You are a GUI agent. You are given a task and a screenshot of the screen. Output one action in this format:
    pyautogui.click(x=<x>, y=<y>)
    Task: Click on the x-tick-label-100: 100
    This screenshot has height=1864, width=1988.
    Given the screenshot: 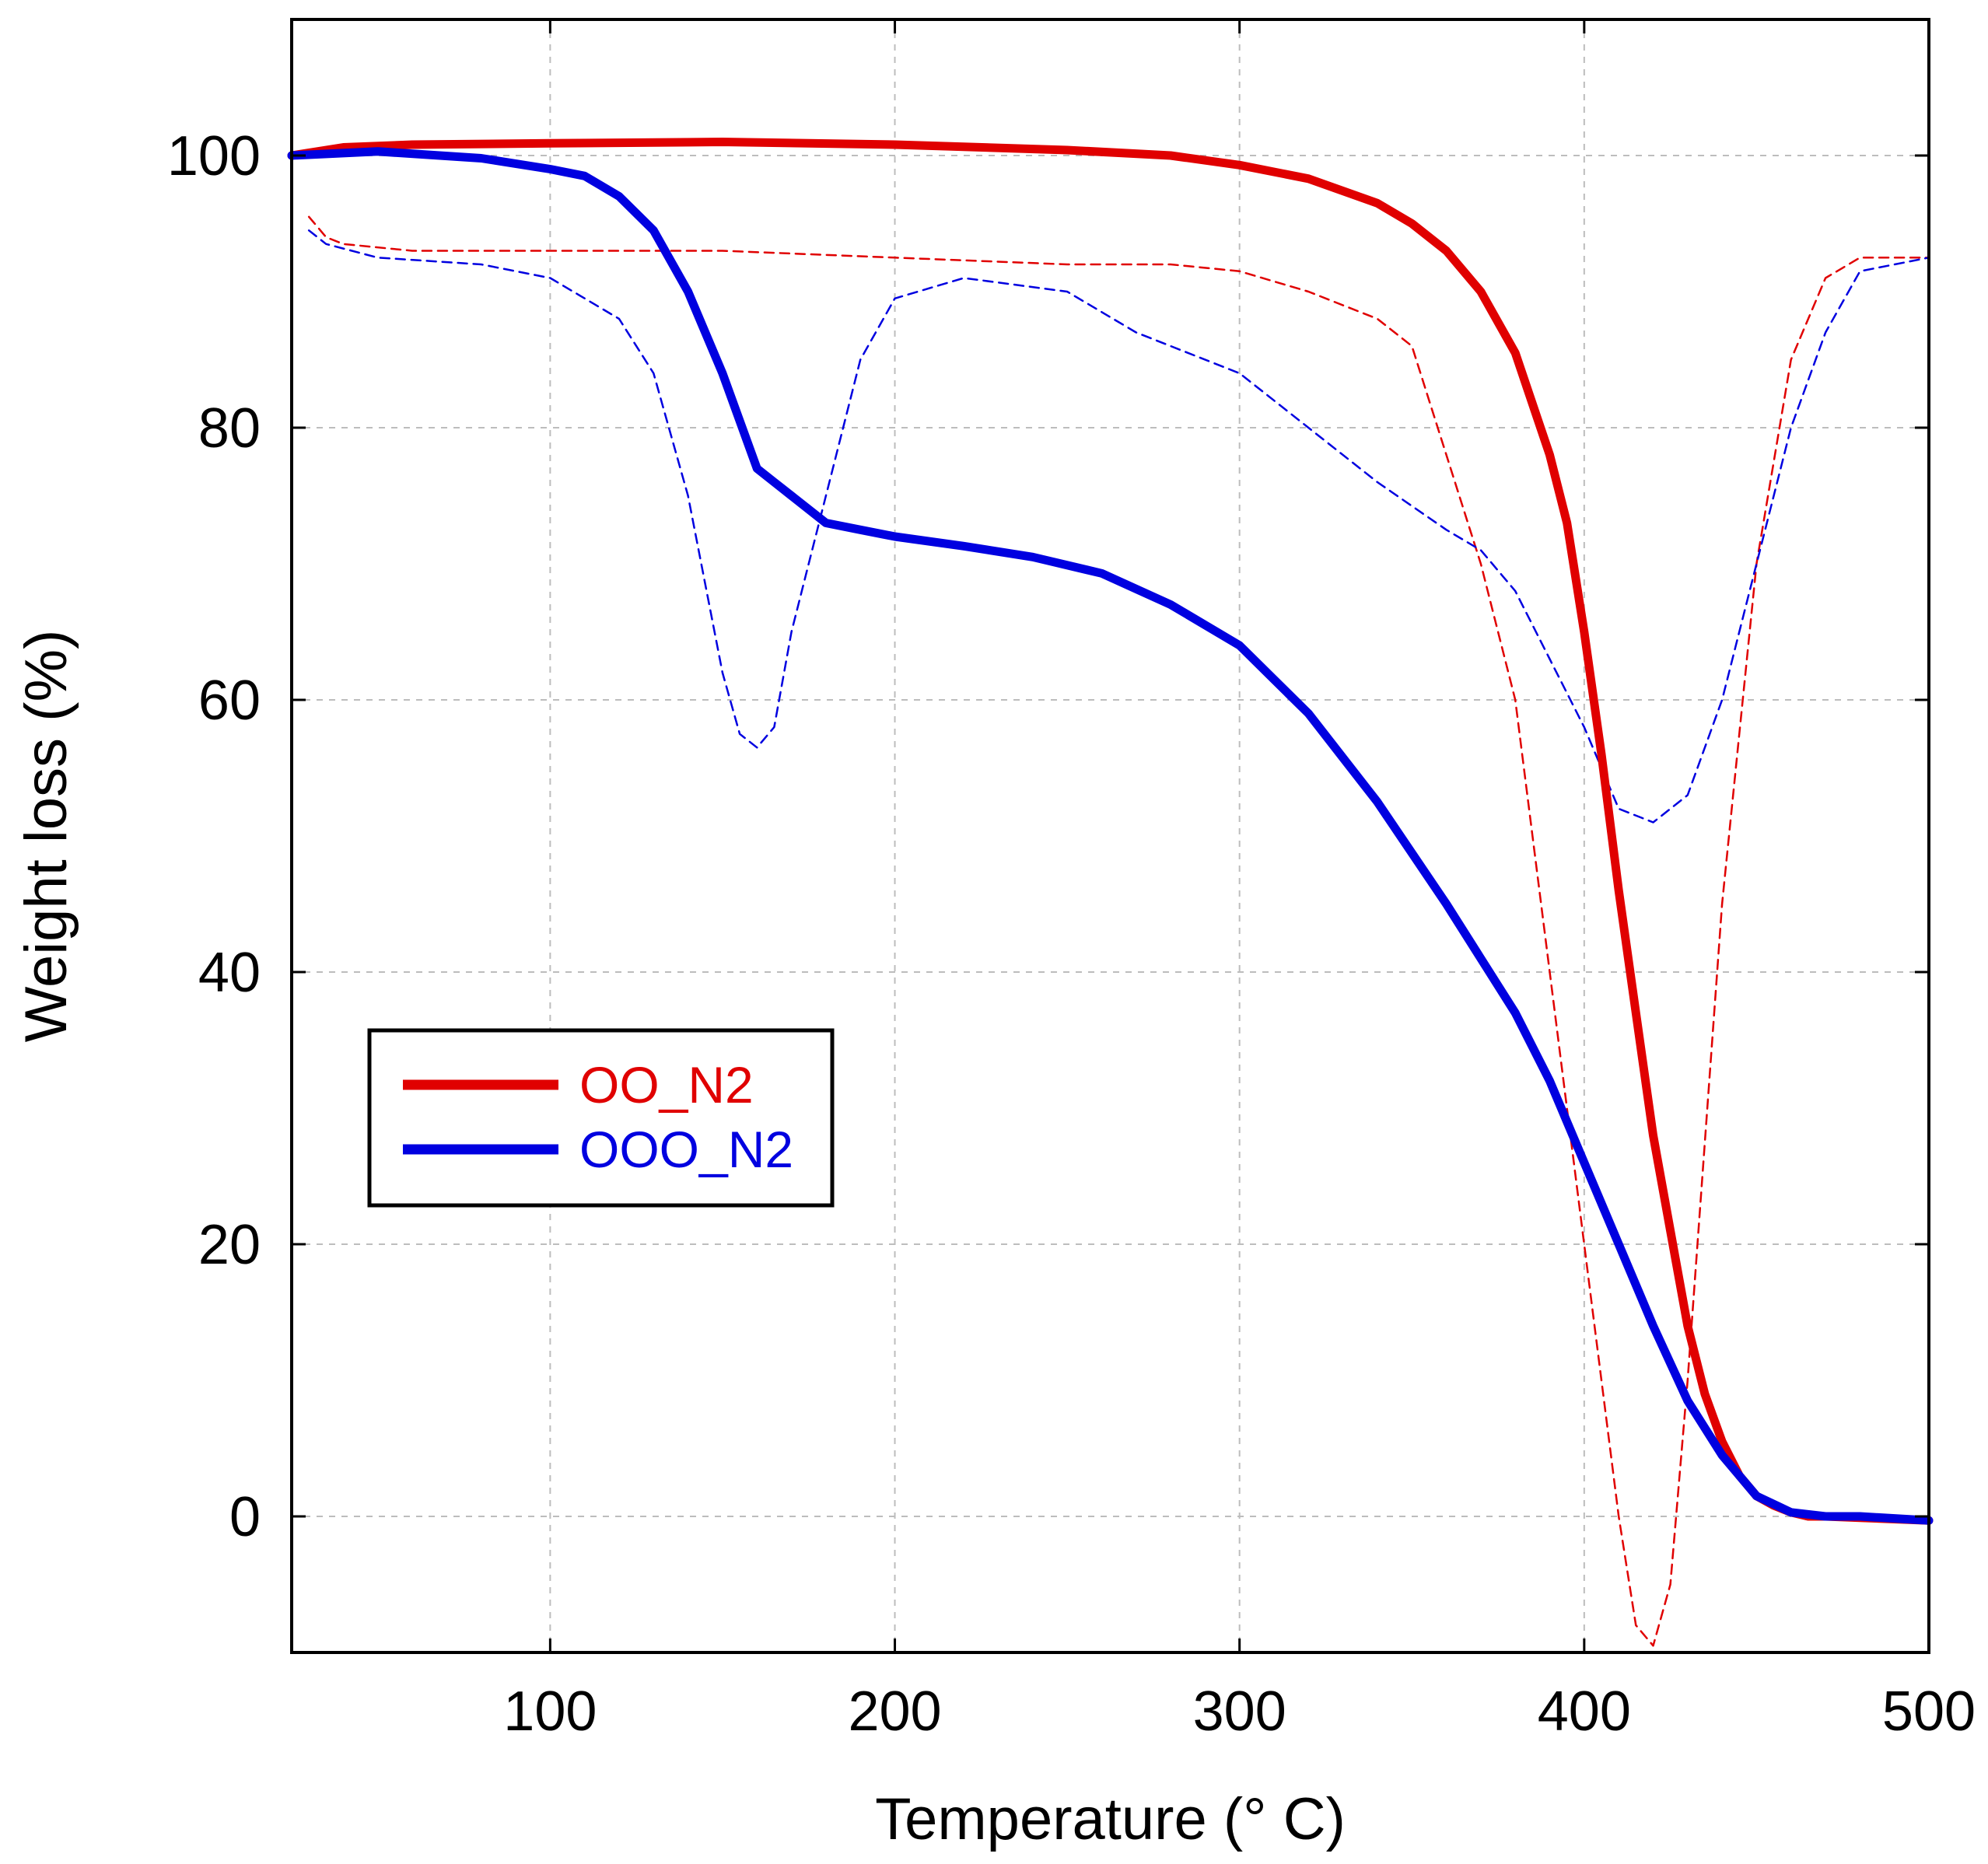 What is the action you would take?
    pyautogui.click(x=550, y=1712)
    